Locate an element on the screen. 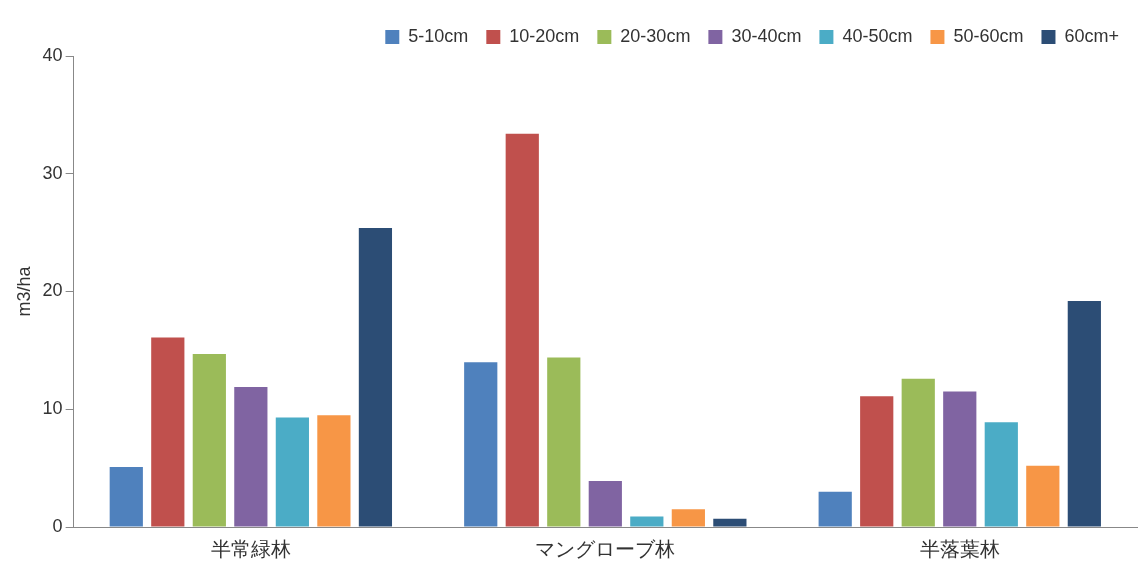  y-tick-label: 40 is located at coordinates (52, 54).